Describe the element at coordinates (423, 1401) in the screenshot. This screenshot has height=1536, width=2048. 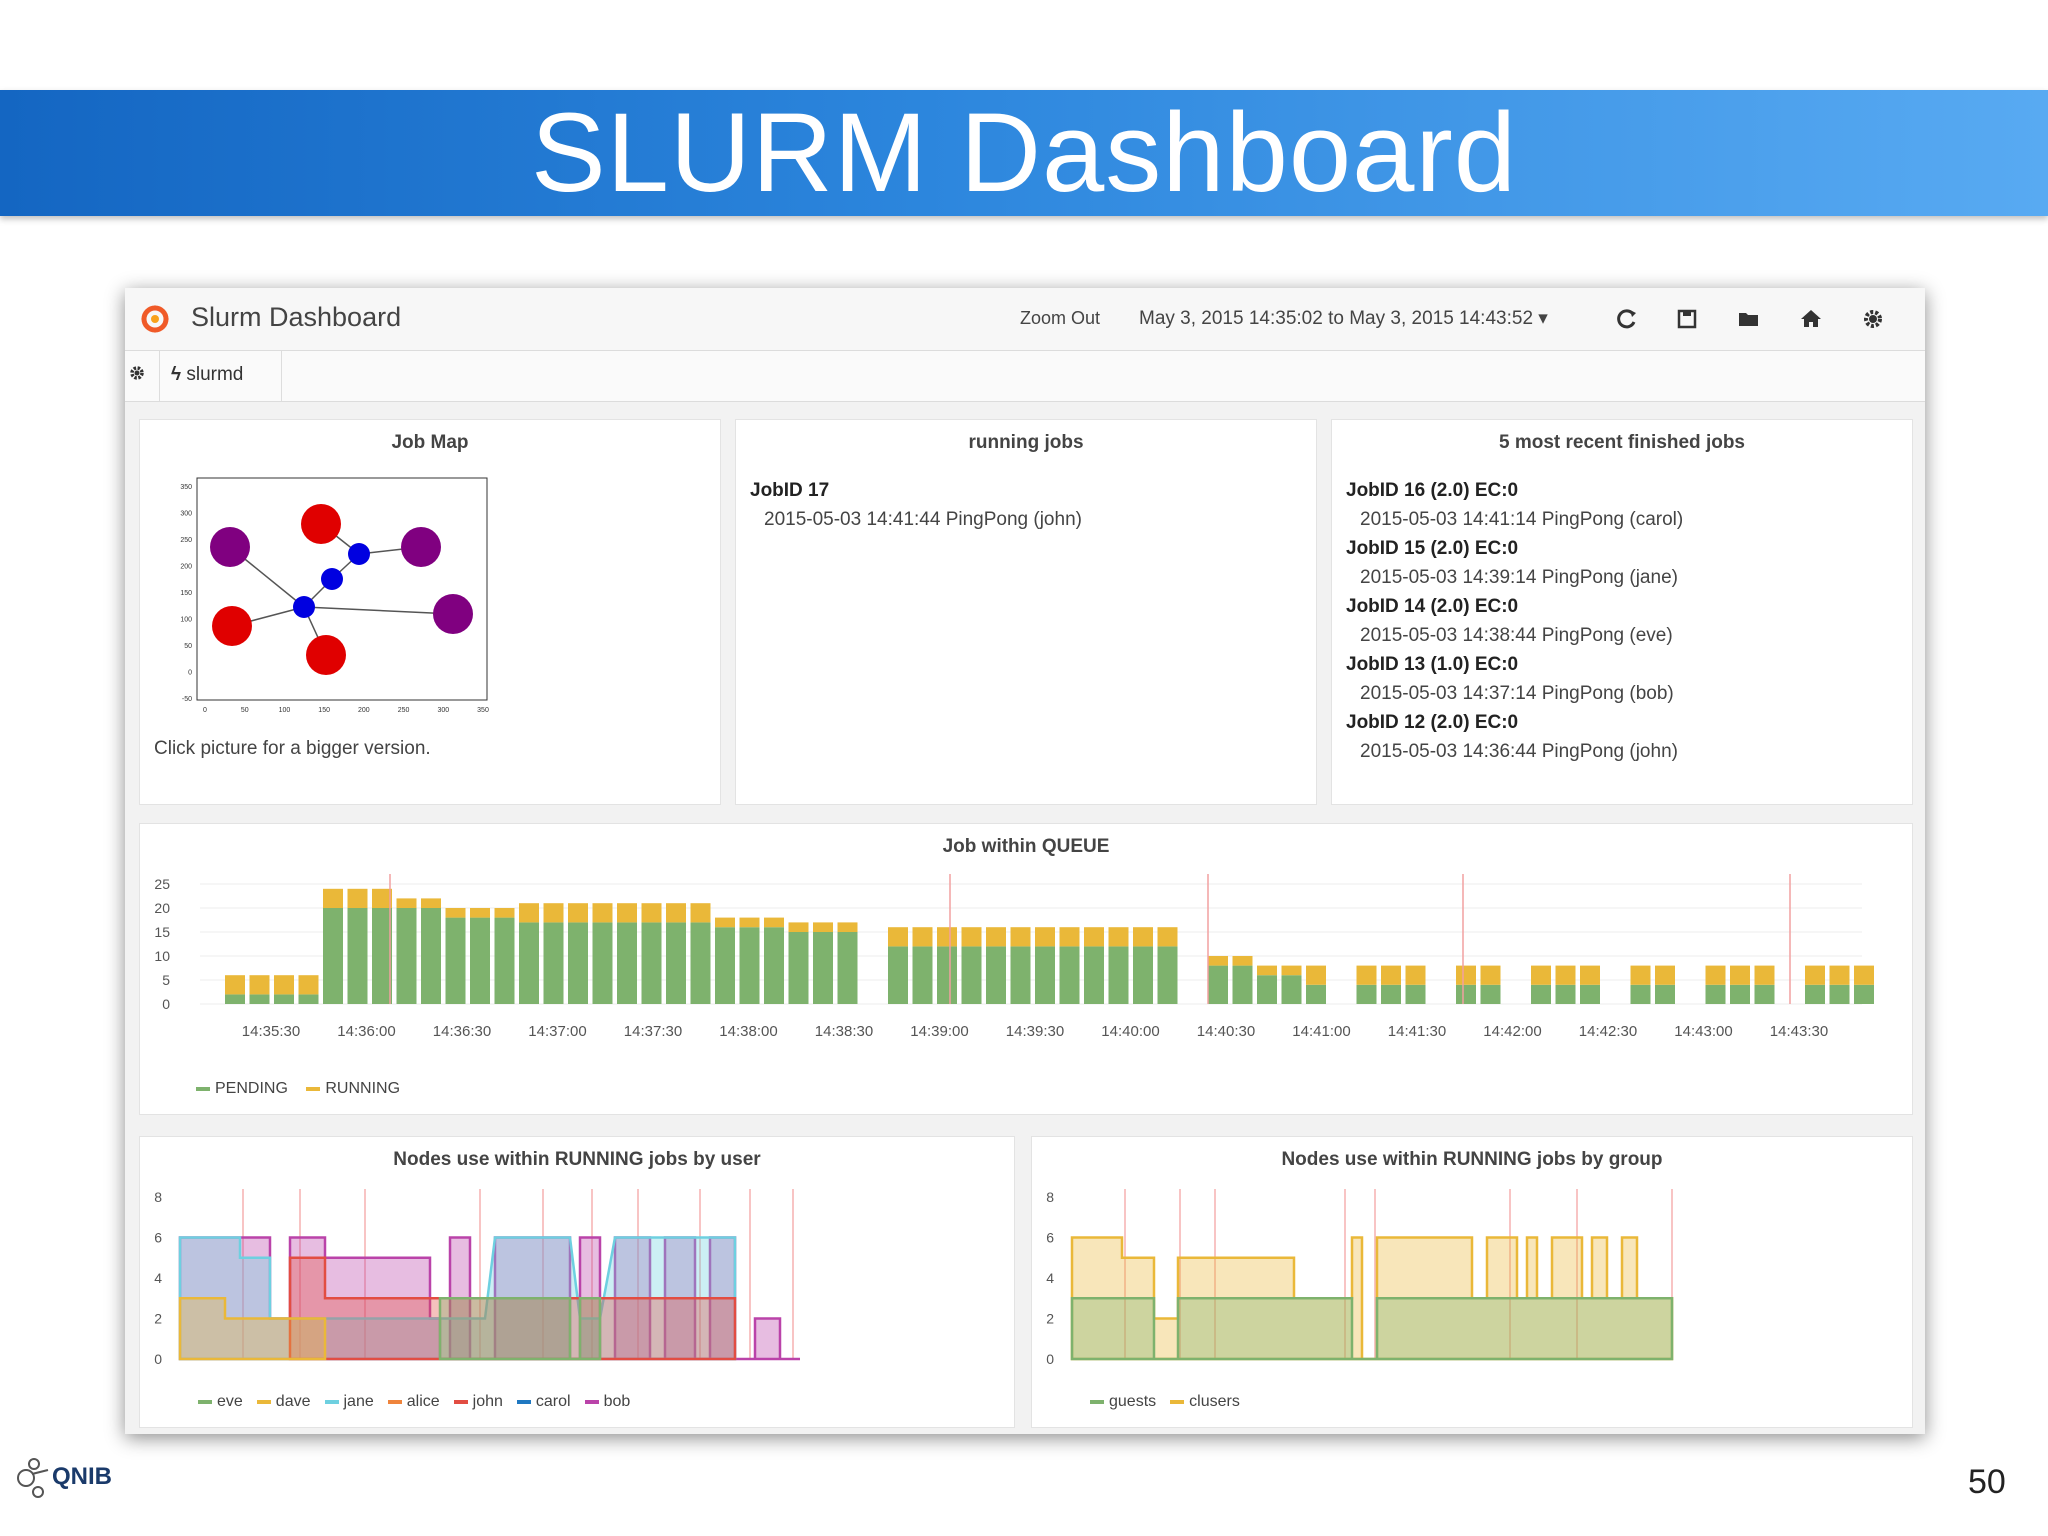
I see `legend-label: alice` at that location.